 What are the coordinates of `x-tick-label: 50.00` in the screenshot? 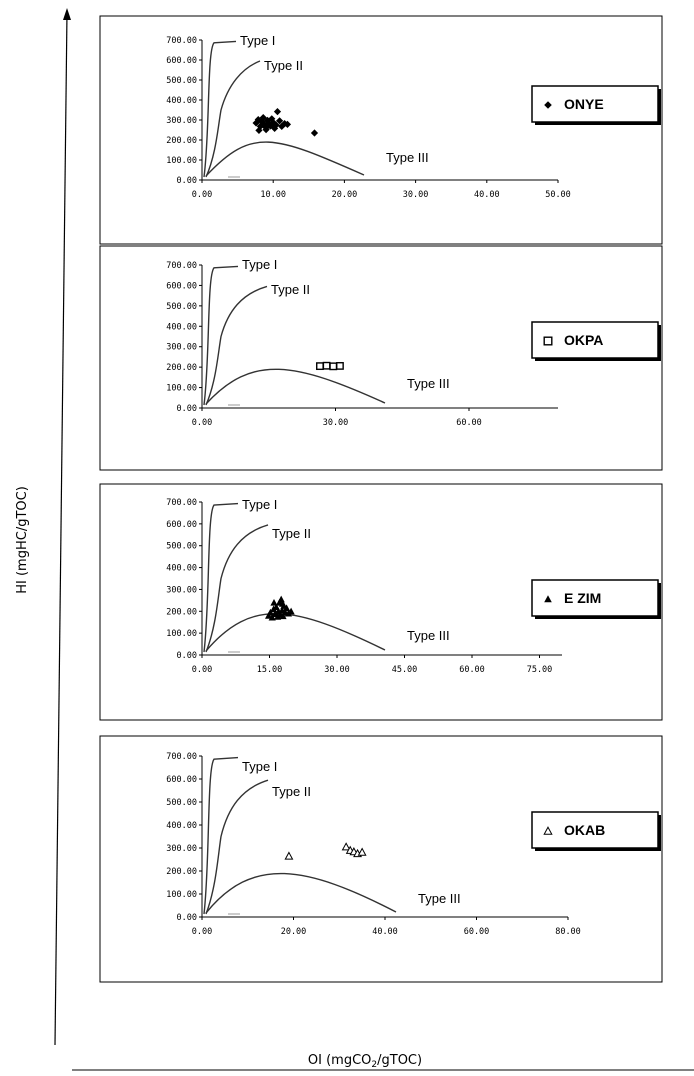 It's located at (558, 195).